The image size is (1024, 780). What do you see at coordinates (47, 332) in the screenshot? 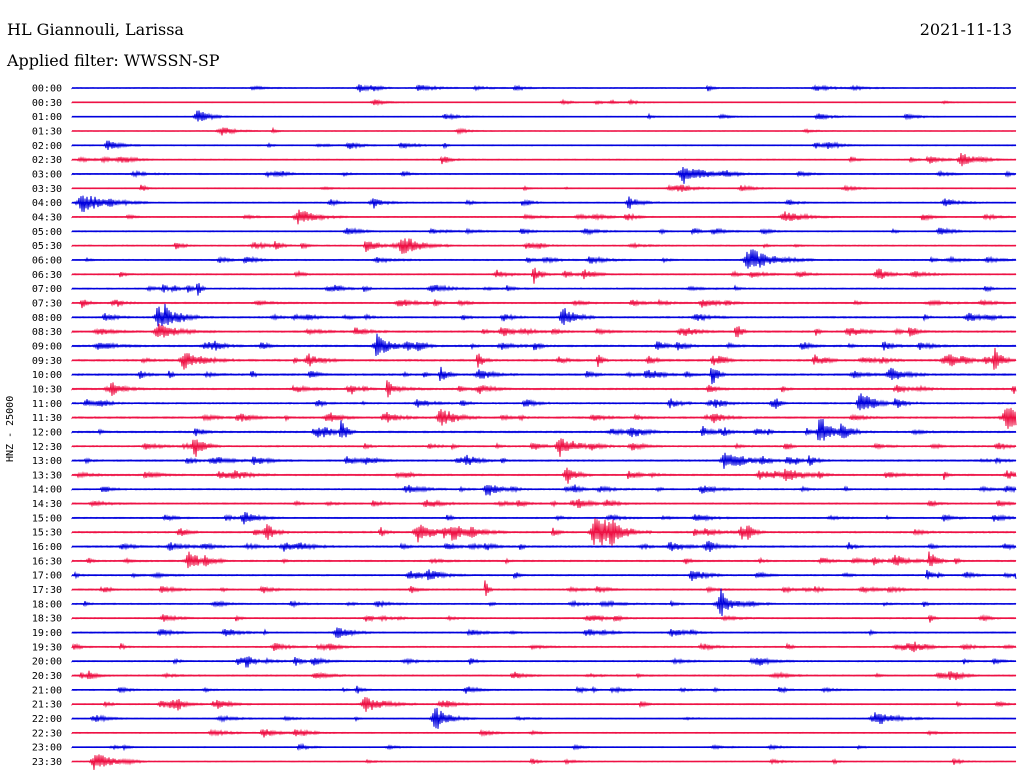
I see `row-time-label: 08:30` at bounding box center [47, 332].